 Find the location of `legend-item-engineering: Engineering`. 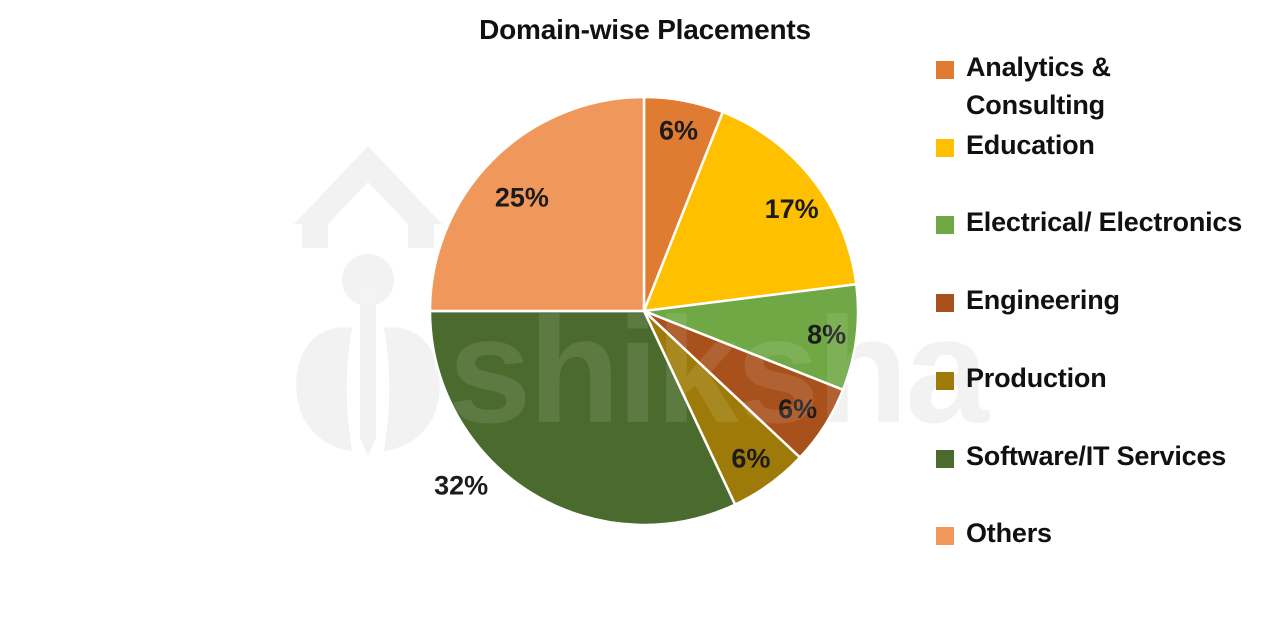

legend-item-engineering: Engineering is located at coordinates (1028, 301).